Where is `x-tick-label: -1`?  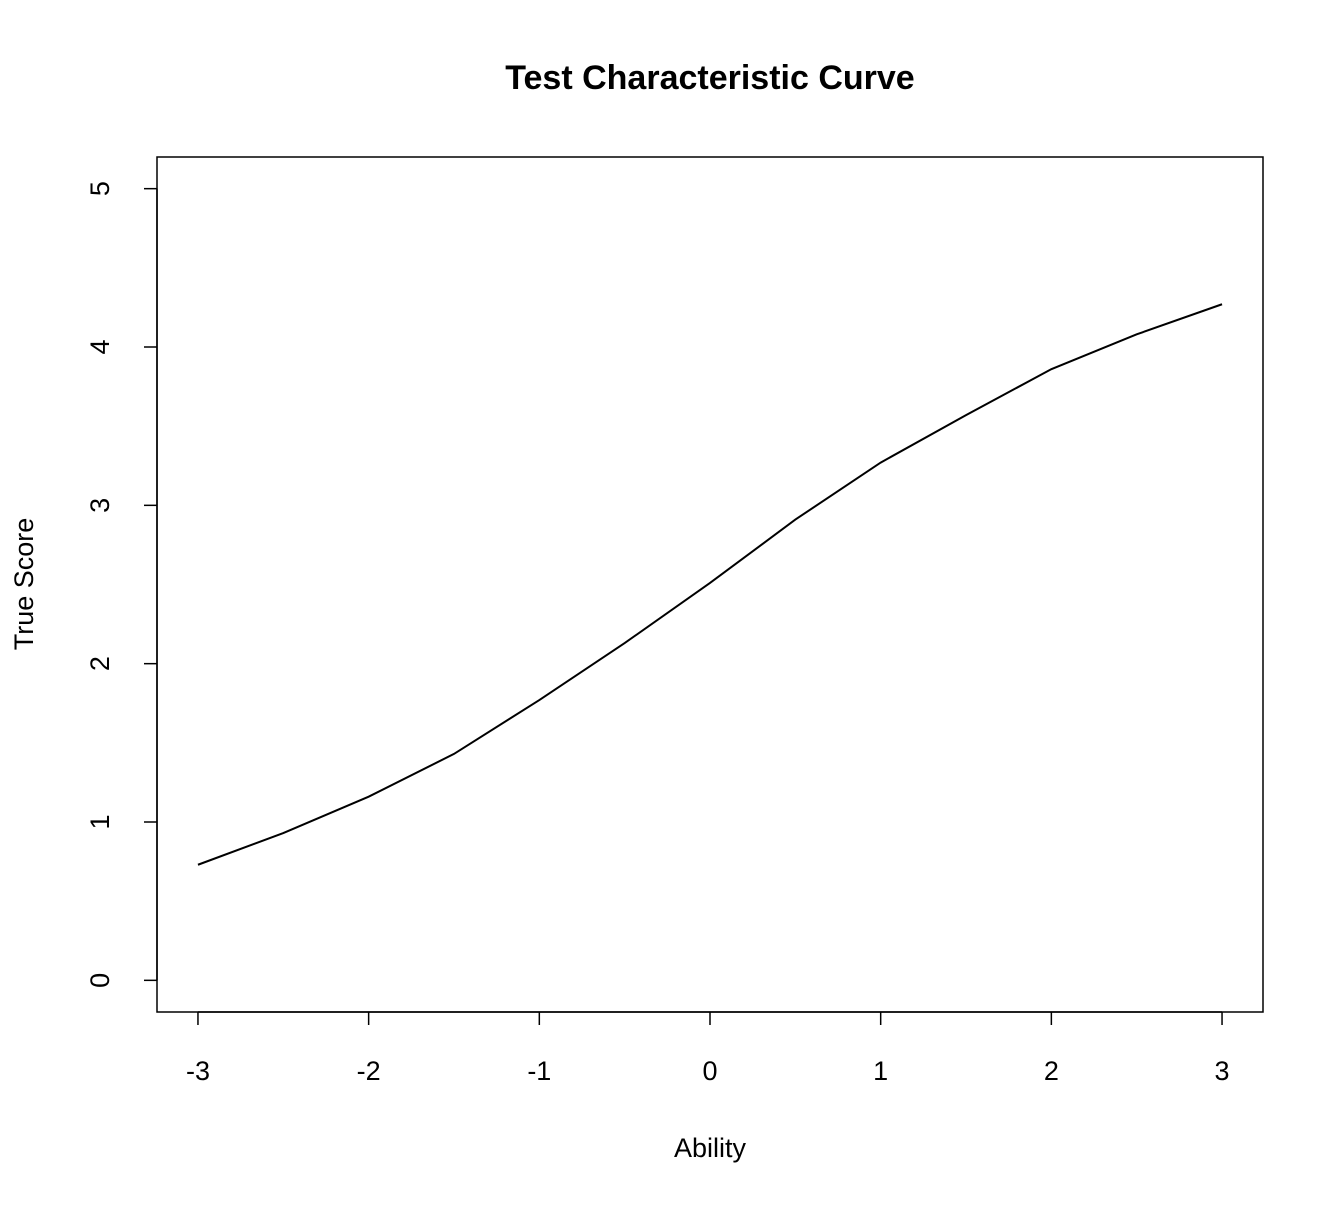 x-tick-label: -1 is located at coordinates (539, 1071).